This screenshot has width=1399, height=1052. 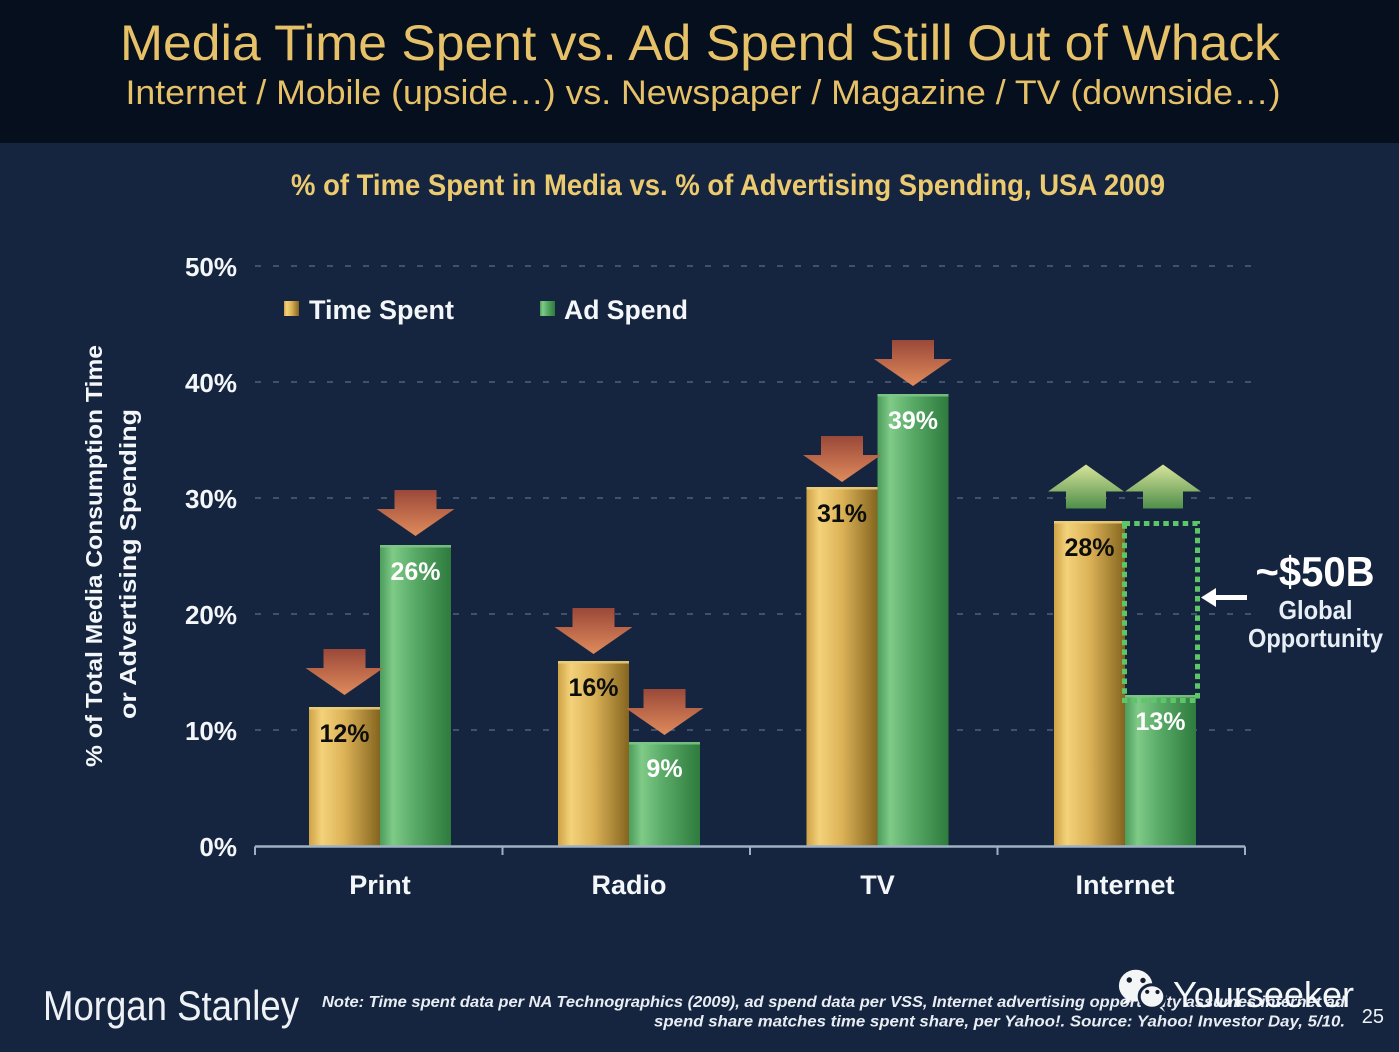 What do you see at coordinates (381, 310) in the screenshot?
I see `svg-text: Time Spent` at bounding box center [381, 310].